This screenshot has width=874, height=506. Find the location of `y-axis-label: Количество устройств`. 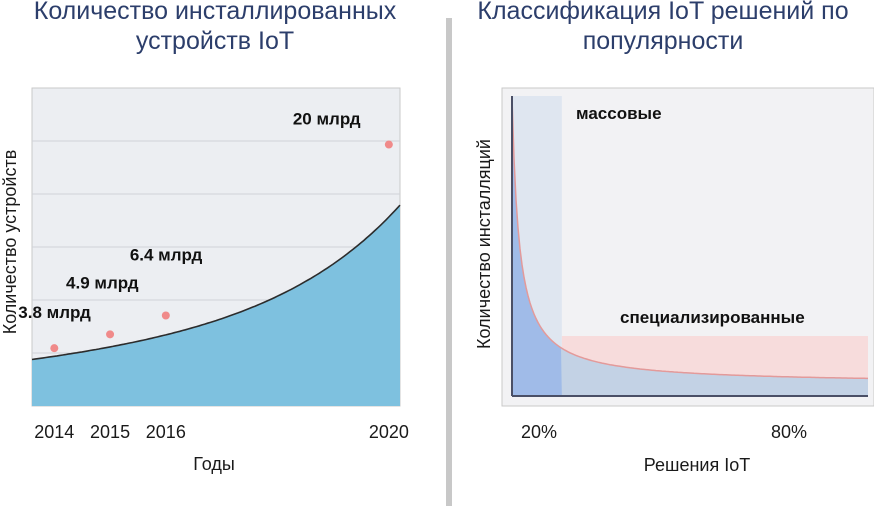

y-axis-label: Количество устройств is located at coordinates (10, 242).